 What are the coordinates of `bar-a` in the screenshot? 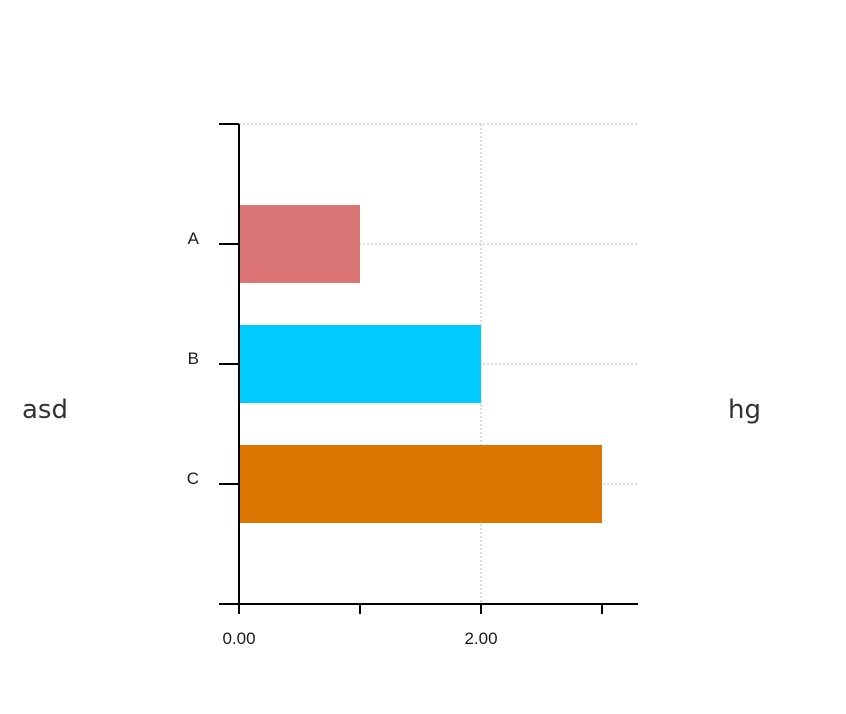 It's located at (299, 244).